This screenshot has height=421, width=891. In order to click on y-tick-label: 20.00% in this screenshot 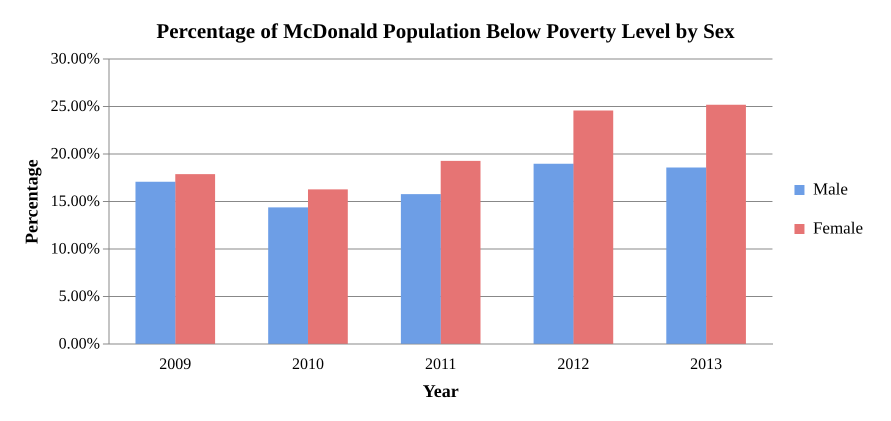, I will do `click(75, 153)`.